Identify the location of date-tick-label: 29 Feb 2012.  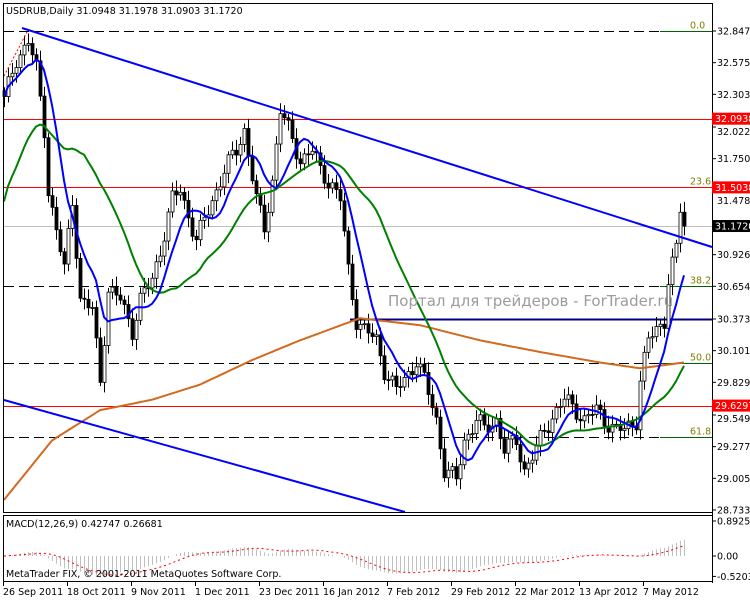
(480, 592).